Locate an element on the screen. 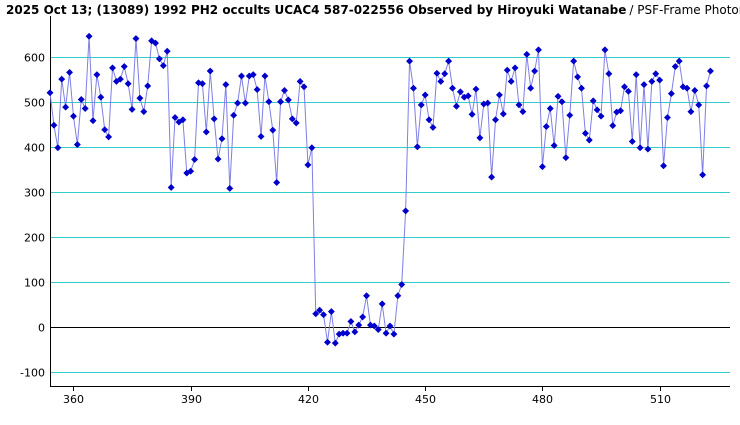  x-tick-label: 420 is located at coordinates (308, 399).